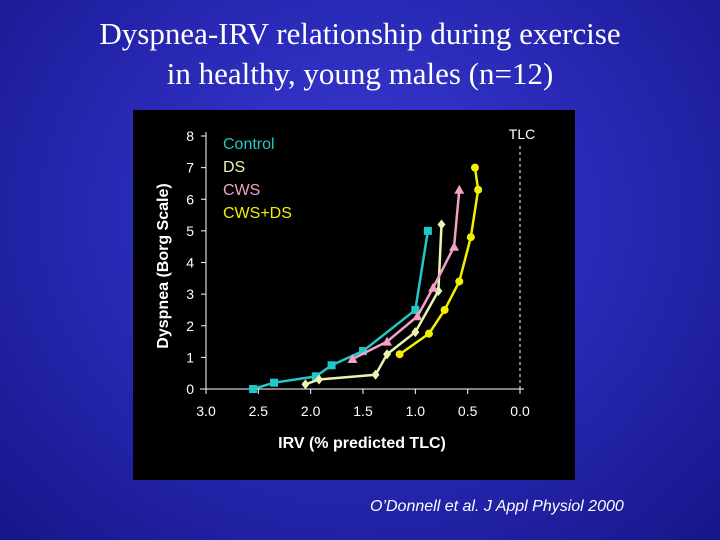  Describe the element at coordinates (311, 411) in the screenshot. I see `x-tick-label: 2.0` at that location.